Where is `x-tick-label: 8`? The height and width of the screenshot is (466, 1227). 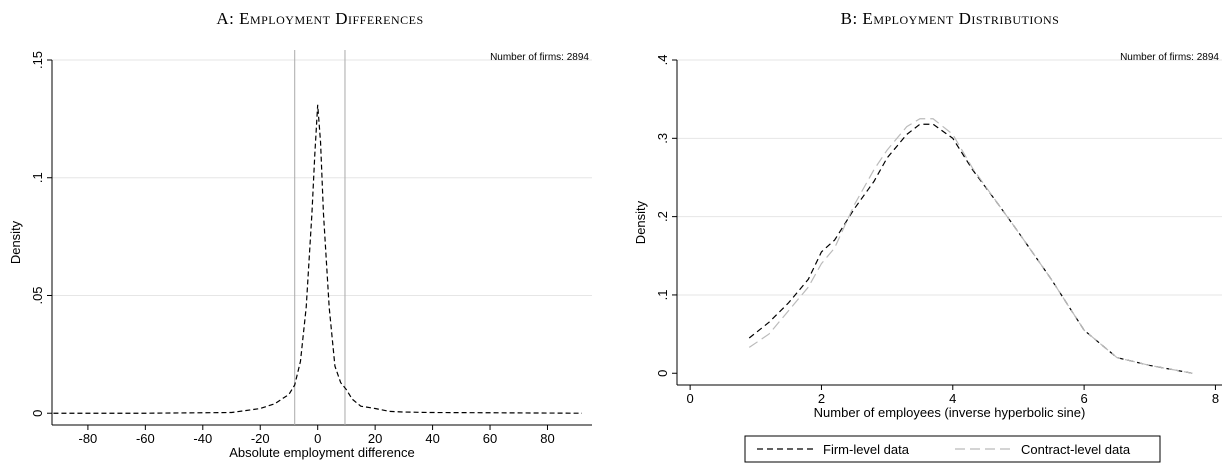
x-tick-label: 8 is located at coordinates (1215, 398).